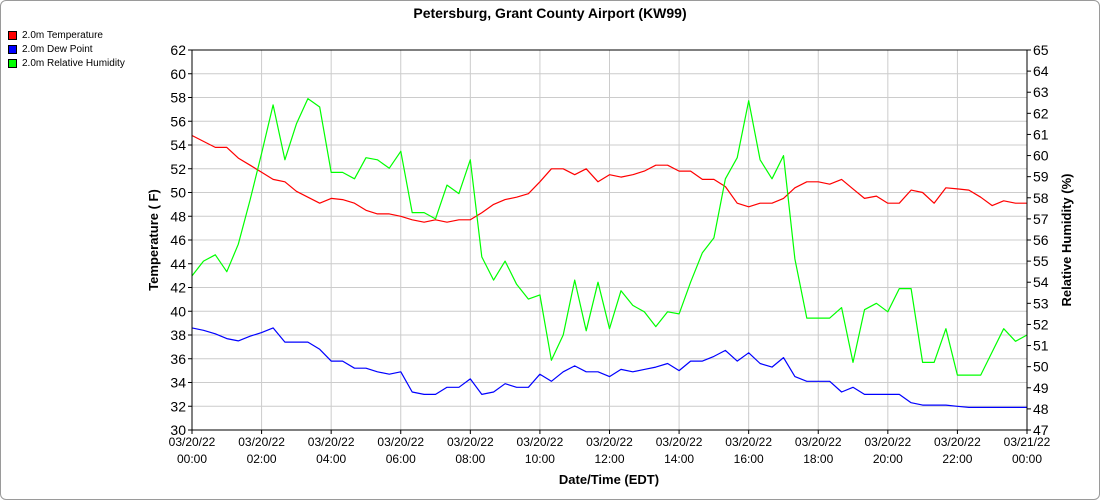 The width and height of the screenshot is (1100, 500). What do you see at coordinates (178, 359) in the screenshot?
I see `y-tick-label: 36` at bounding box center [178, 359].